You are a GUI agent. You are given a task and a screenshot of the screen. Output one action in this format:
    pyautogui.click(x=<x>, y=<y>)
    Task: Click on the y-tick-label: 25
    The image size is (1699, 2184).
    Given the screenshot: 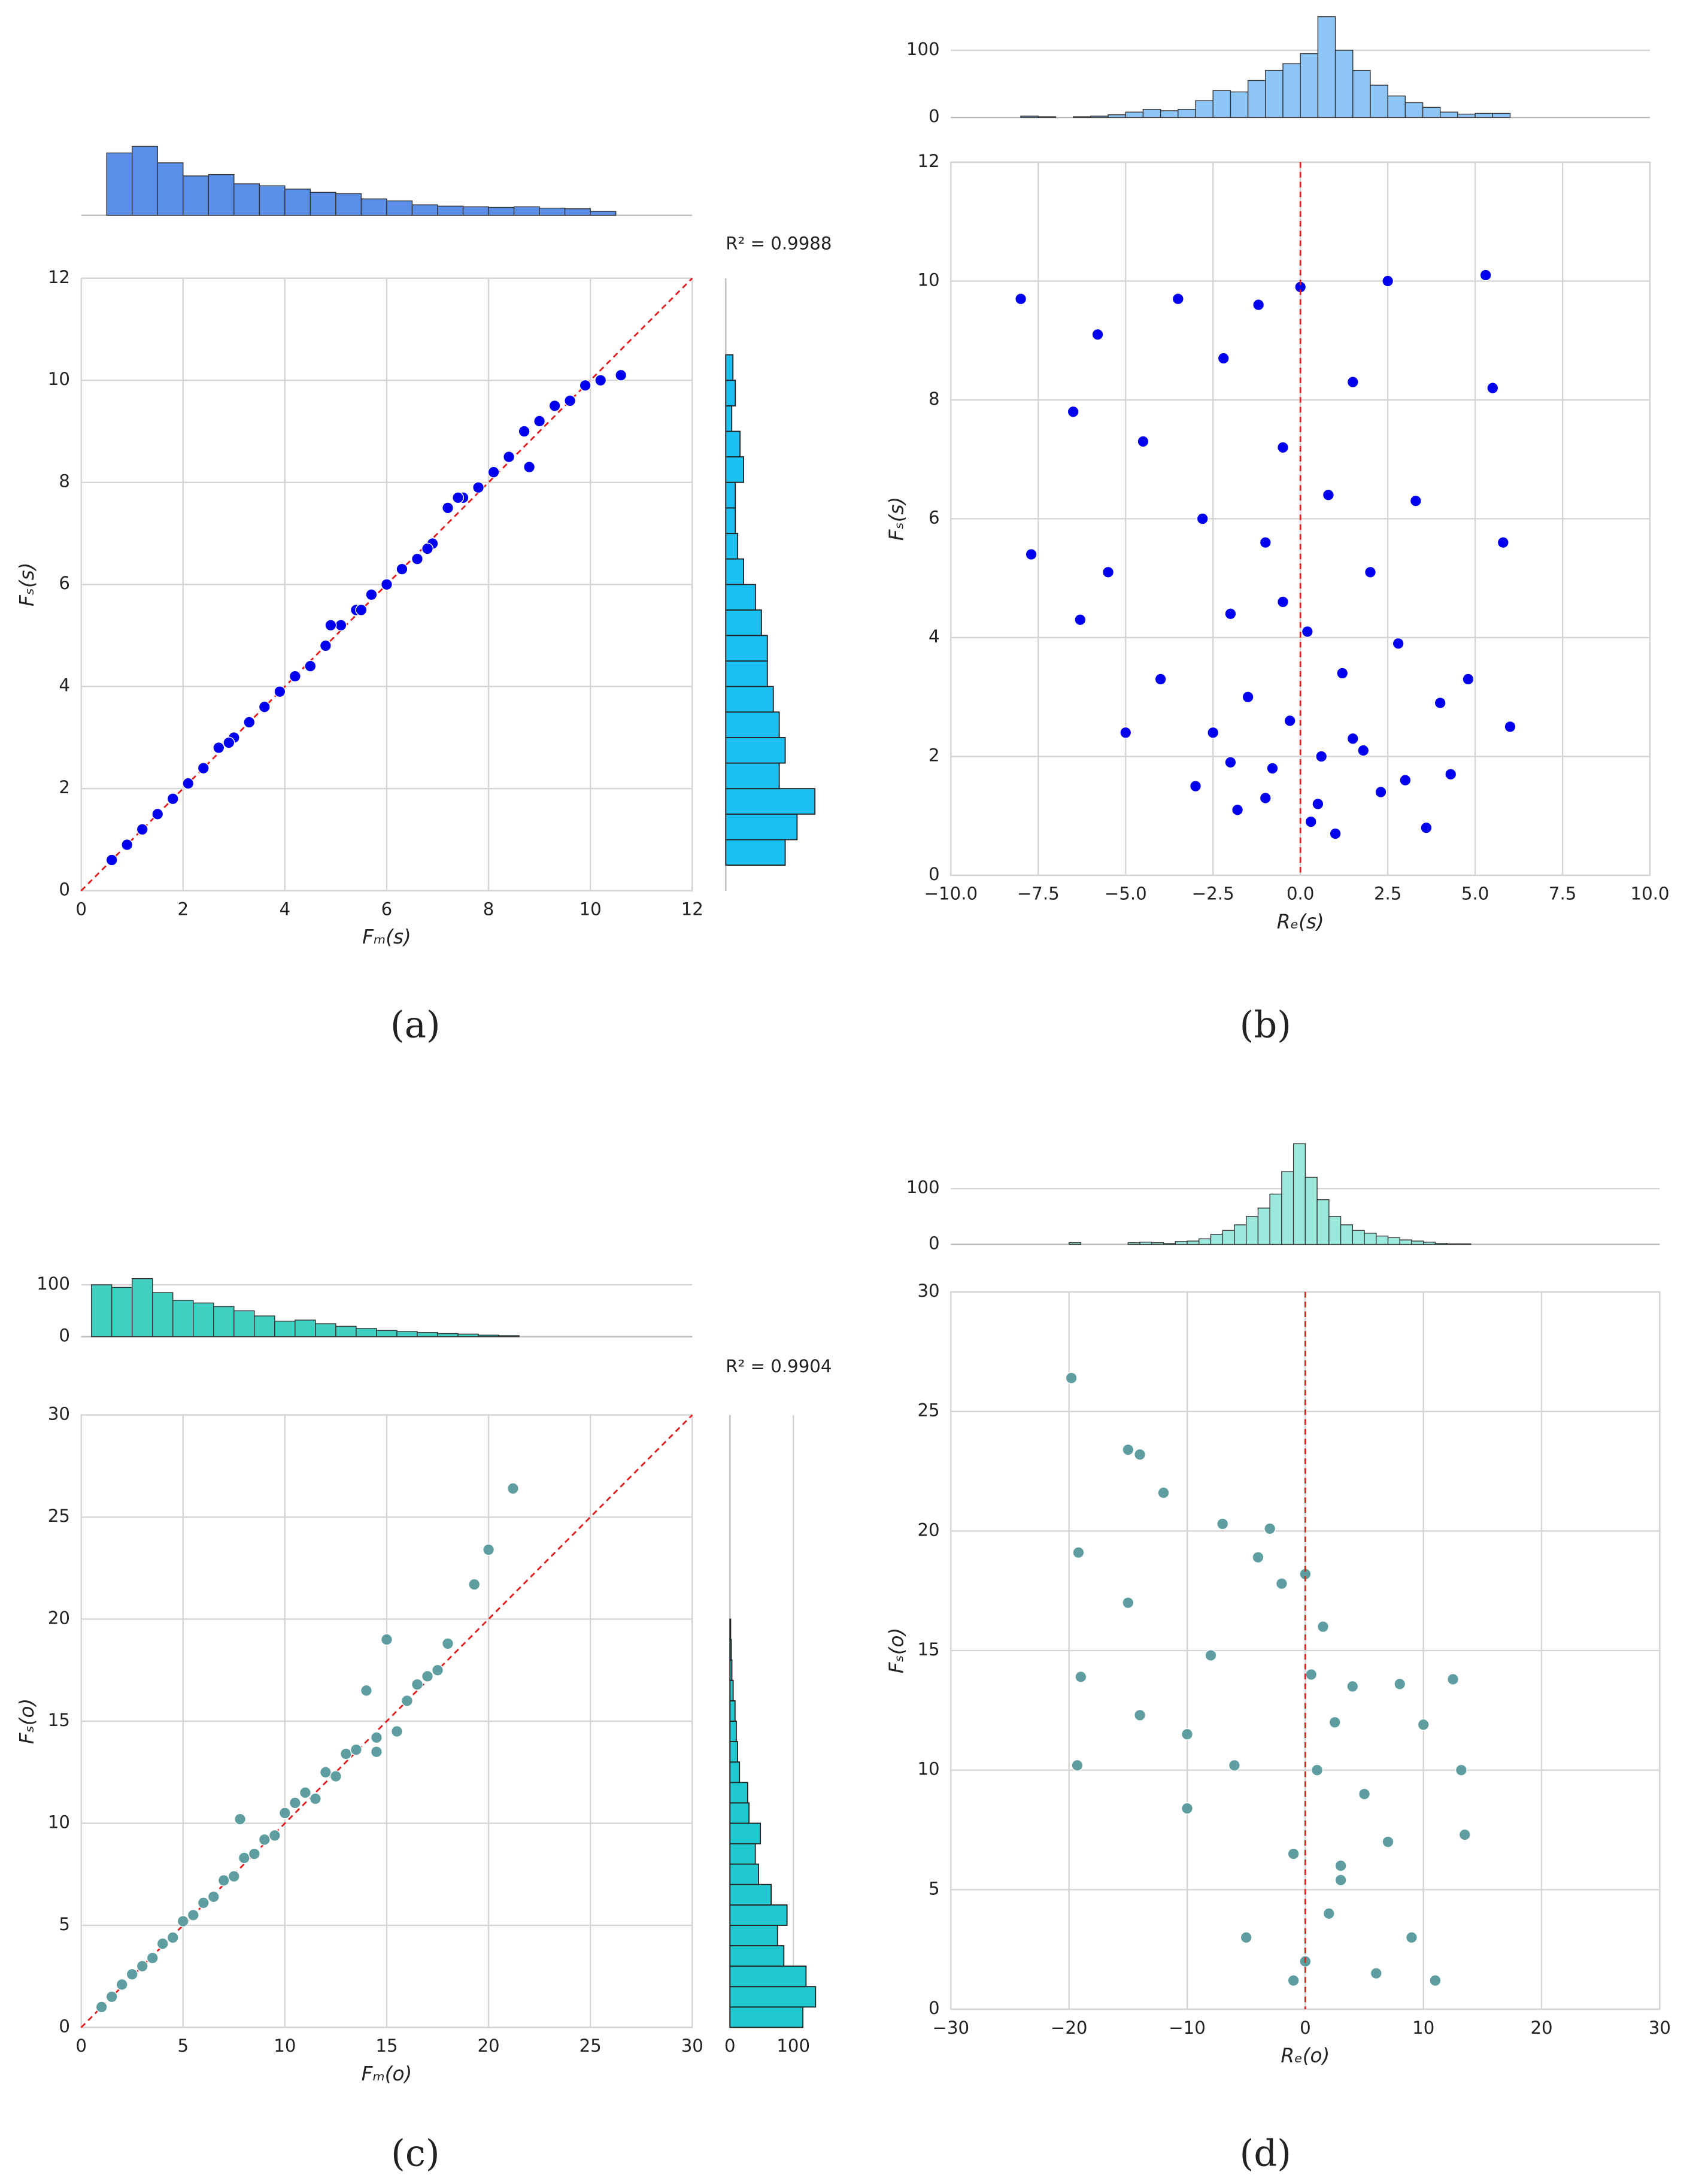 What is the action you would take?
    pyautogui.click(x=928, y=1410)
    